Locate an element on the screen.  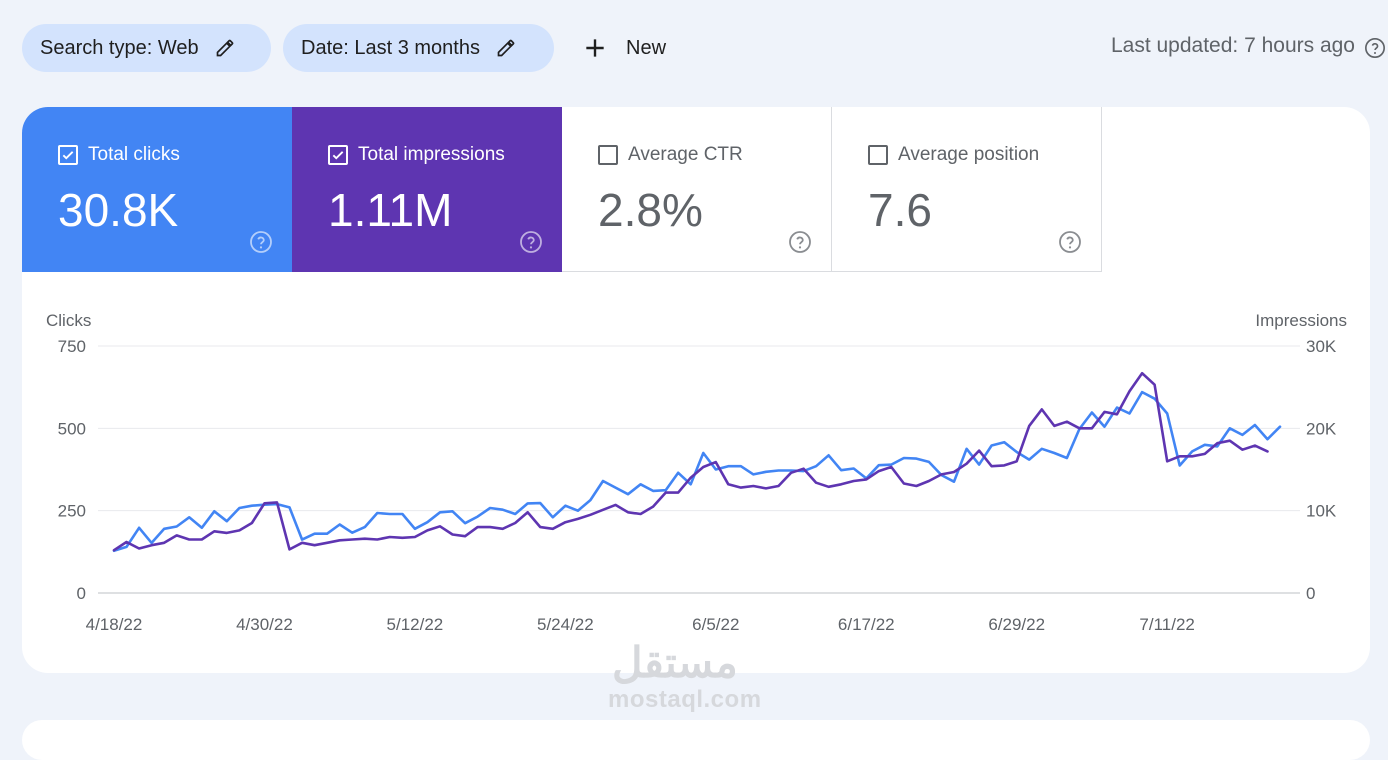
watermark-arabic: مستقل is located at coordinates (675, 662).